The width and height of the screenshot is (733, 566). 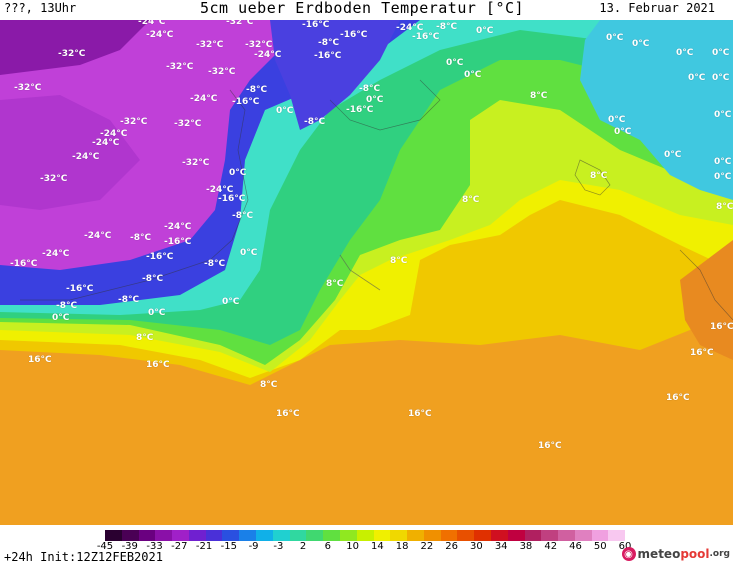 What do you see at coordinates (575, 546) in the screenshot?
I see `colorbar-tick-label: 46` at bounding box center [575, 546].